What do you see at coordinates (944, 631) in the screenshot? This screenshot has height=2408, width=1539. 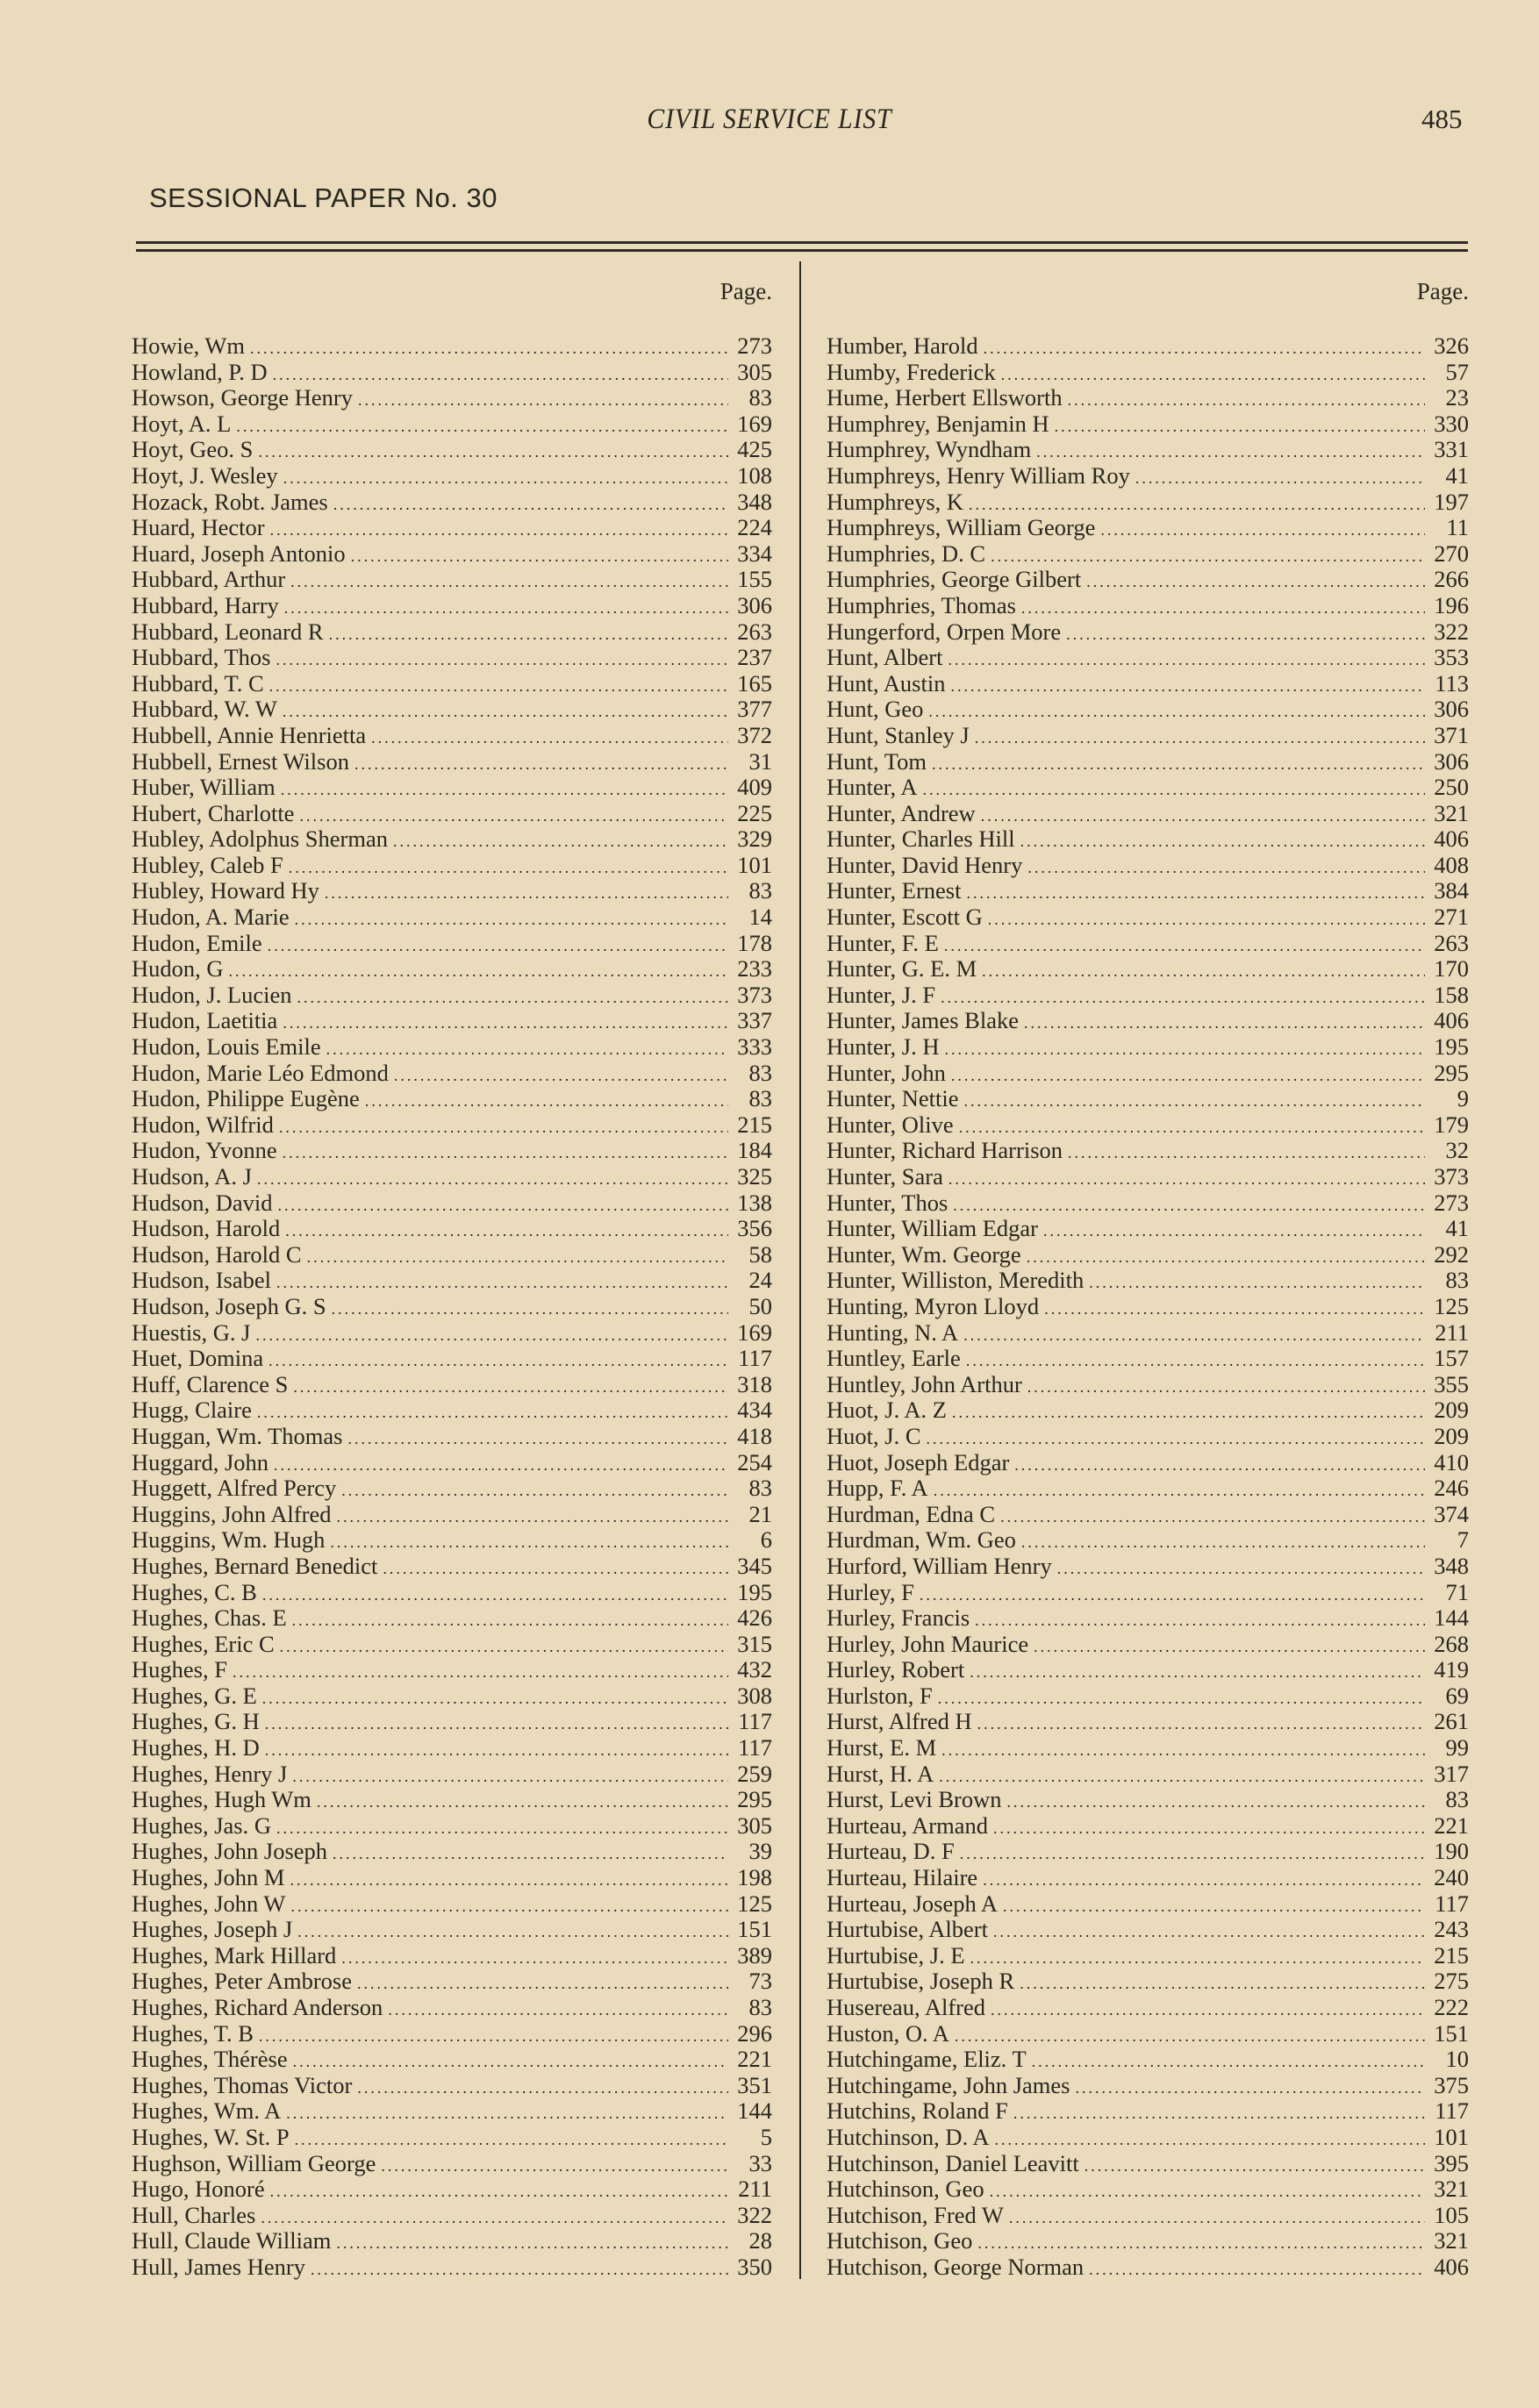 I see `entry-name: Hungerford, Orpen More` at bounding box center [944, 631].